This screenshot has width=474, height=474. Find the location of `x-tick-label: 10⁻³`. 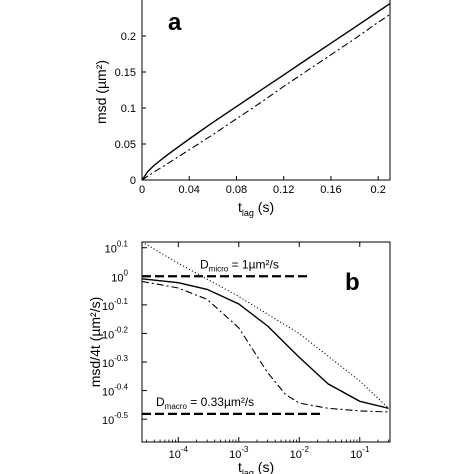

x-tick-label: 10⁻³ is located at coordinates (239, 453).